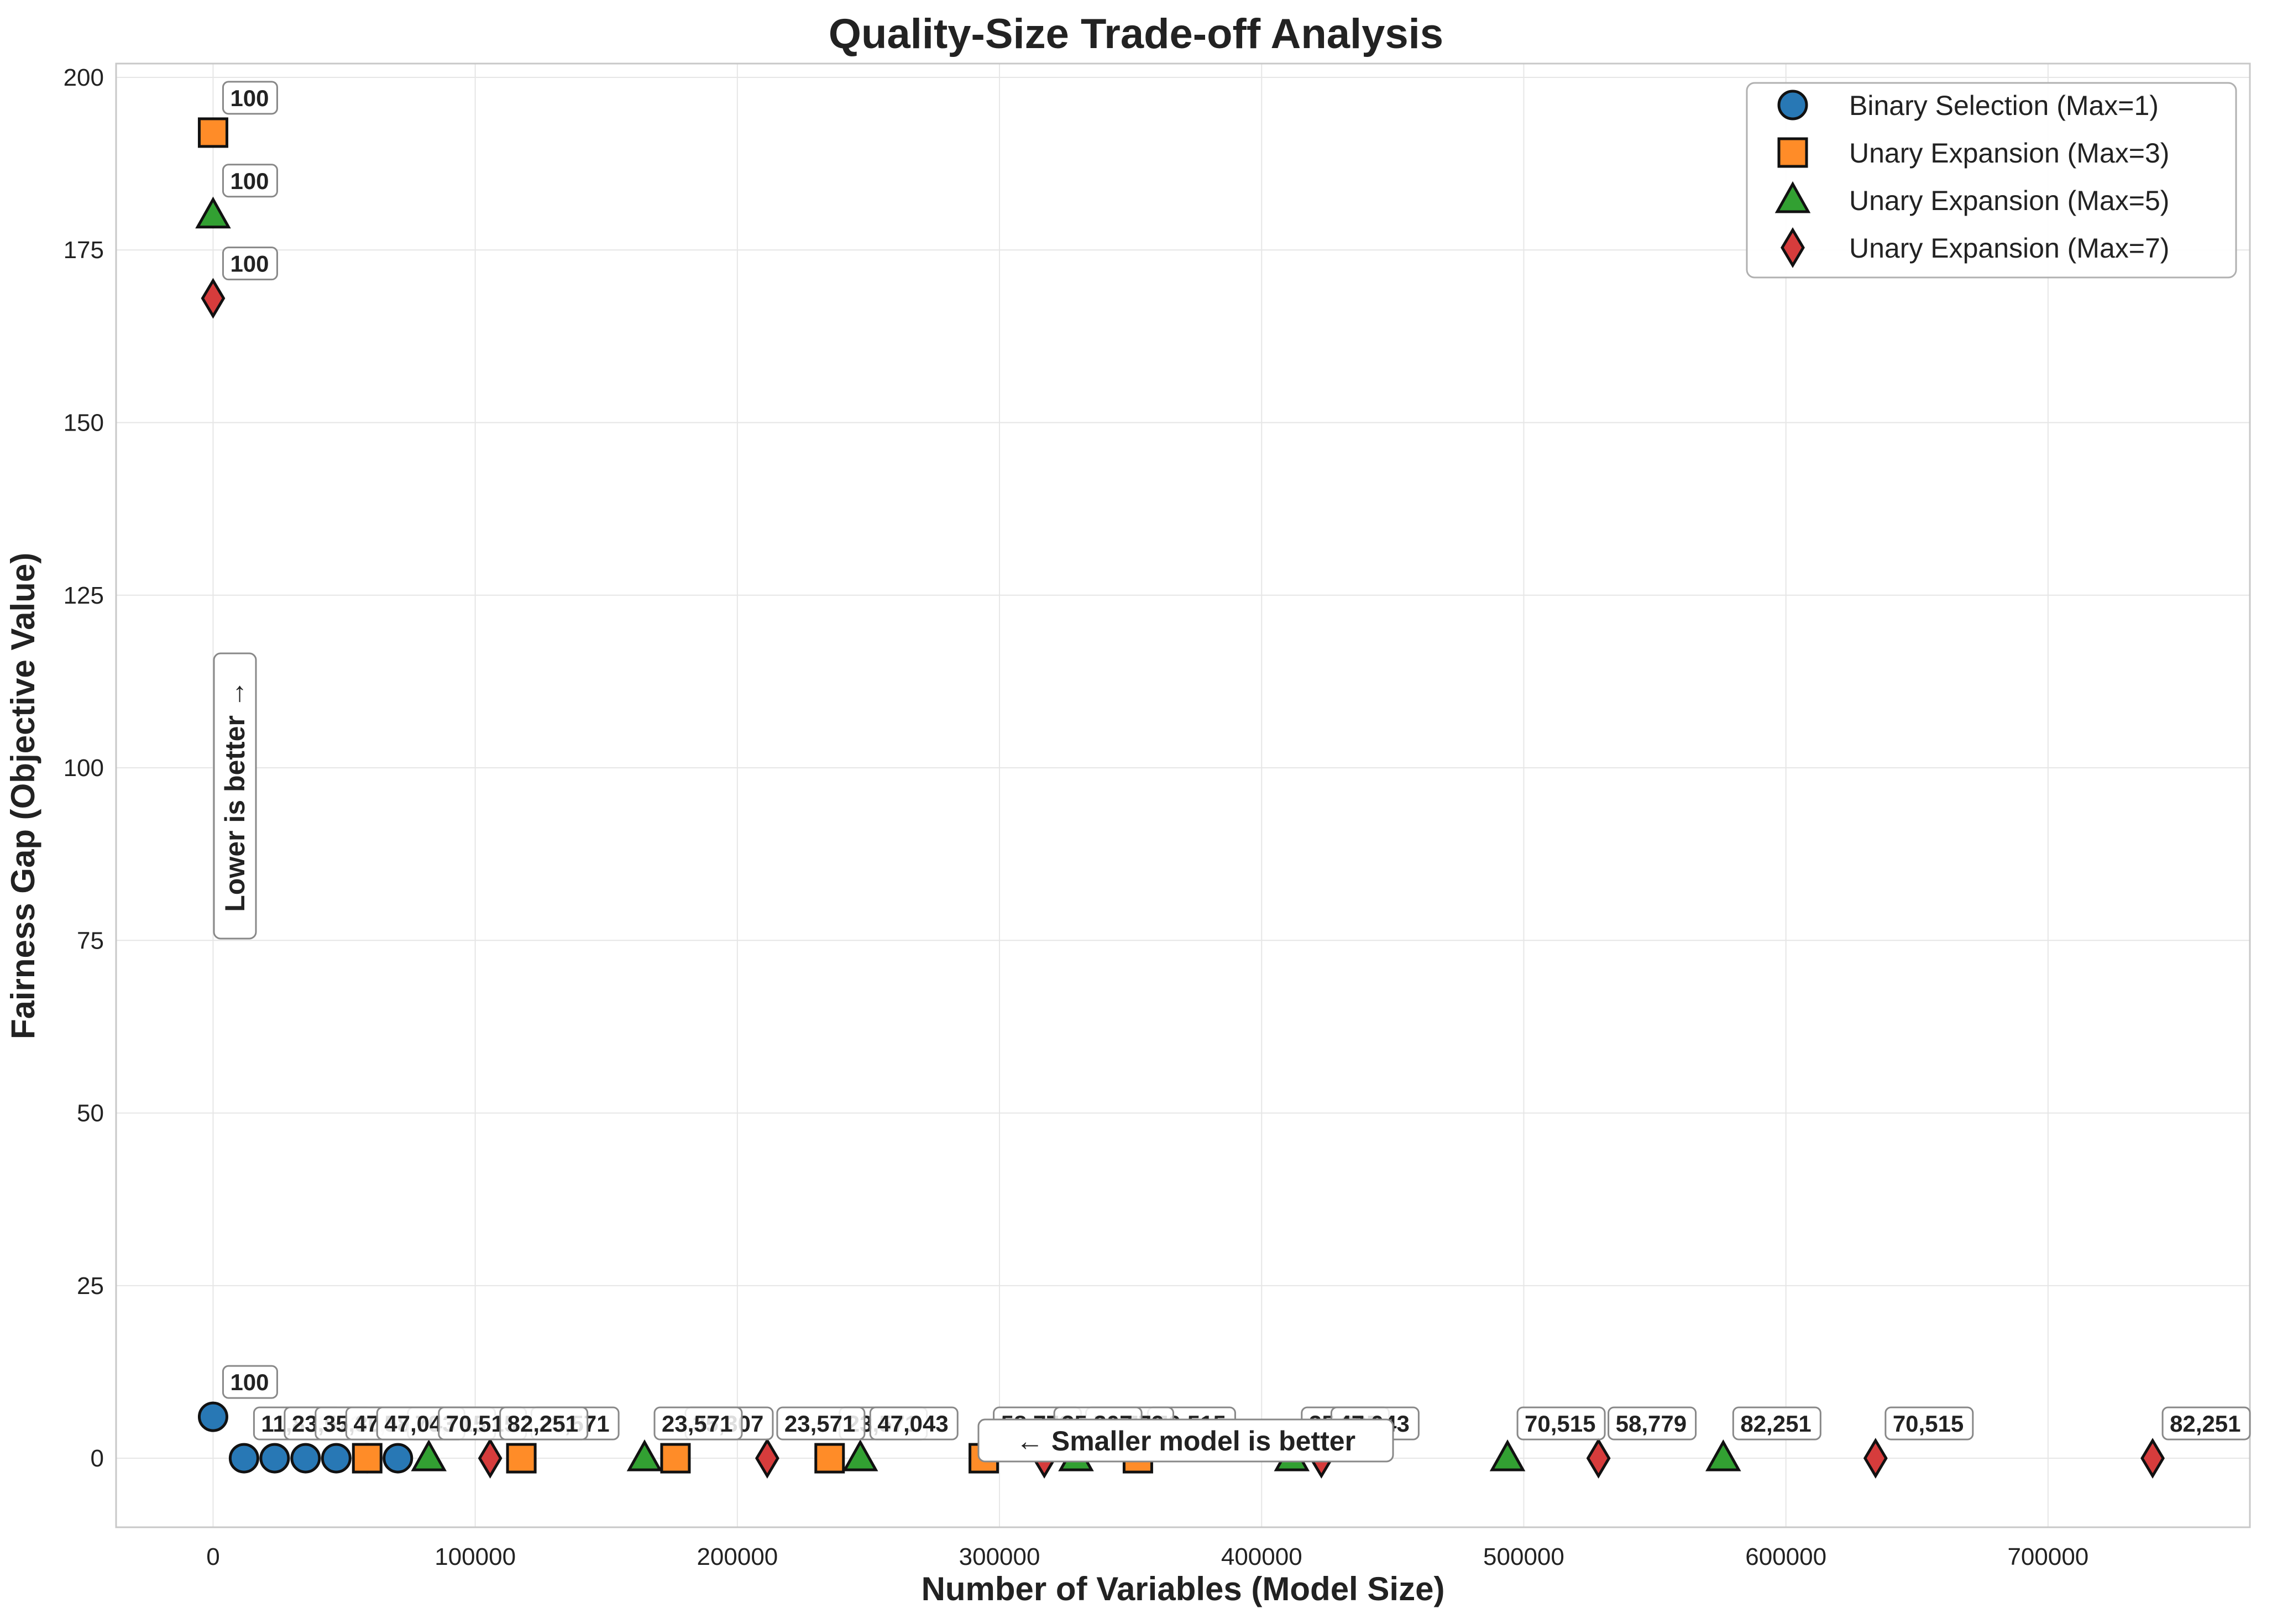  What do you see at coordinates (2009, 200) in the screenshot?
I see `legend-label: Unary Expansion (Max=5)` at bounding box center [2009, 200].